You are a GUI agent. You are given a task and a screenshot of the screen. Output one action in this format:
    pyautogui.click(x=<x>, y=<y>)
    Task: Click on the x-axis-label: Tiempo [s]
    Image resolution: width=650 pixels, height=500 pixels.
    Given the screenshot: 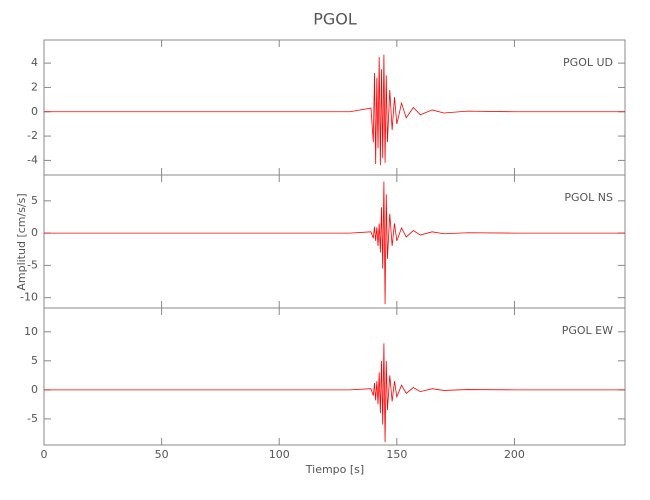 What is the action you would take?
    pyautogui.click(x=334, y=469)
    